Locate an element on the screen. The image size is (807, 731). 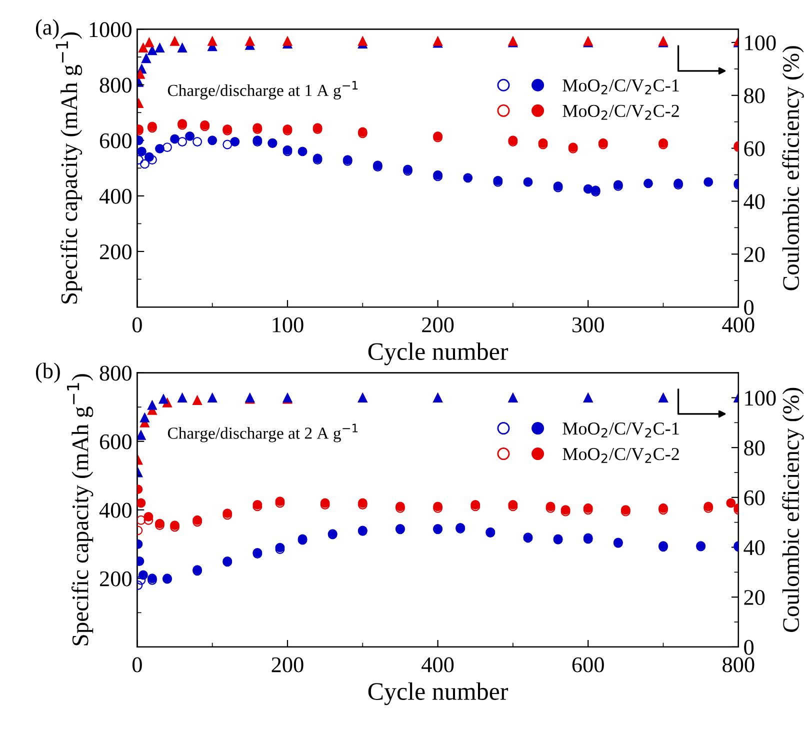
x-tick-label: 800 is located at coordinates (738, 664).